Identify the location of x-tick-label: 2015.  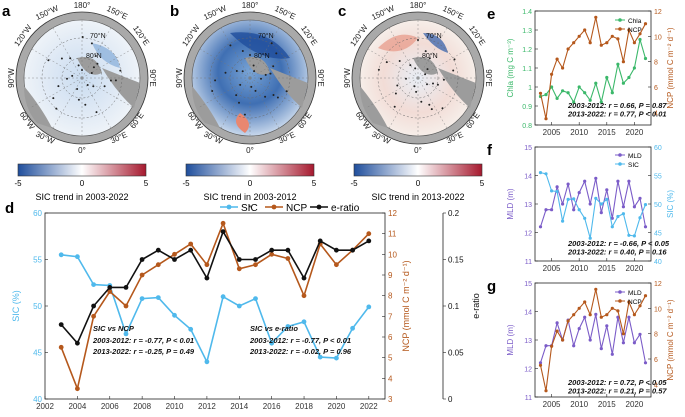
(607, 132).